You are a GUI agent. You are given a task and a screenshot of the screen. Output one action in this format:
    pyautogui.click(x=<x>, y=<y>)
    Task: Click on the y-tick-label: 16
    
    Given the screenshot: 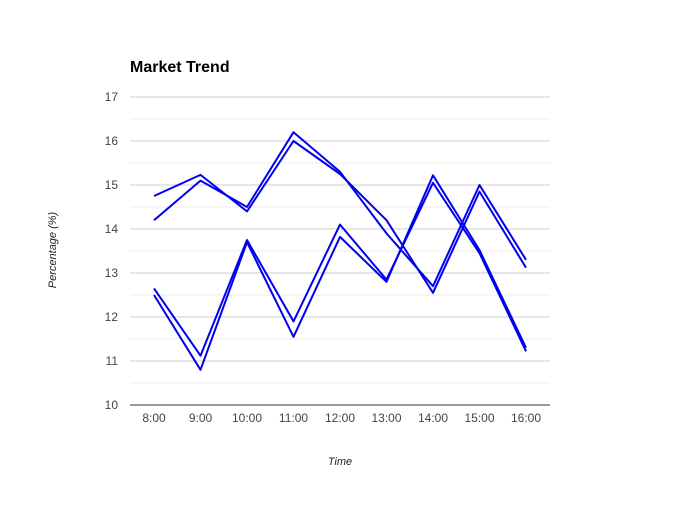 What is the action you would take?
    pyautogui.click(x=112, y=141)
    